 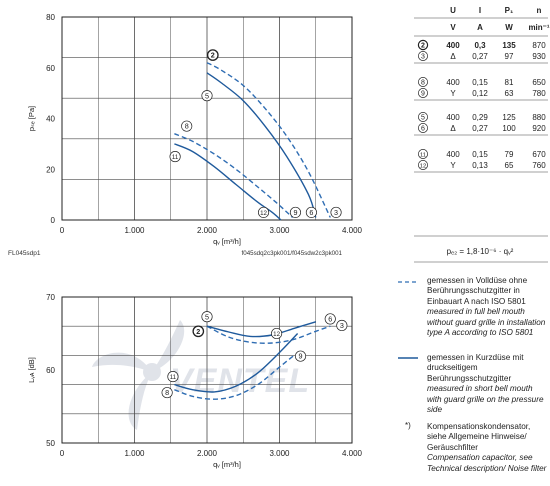 I want to click on table-unit: V, so click(x=453, y=27).